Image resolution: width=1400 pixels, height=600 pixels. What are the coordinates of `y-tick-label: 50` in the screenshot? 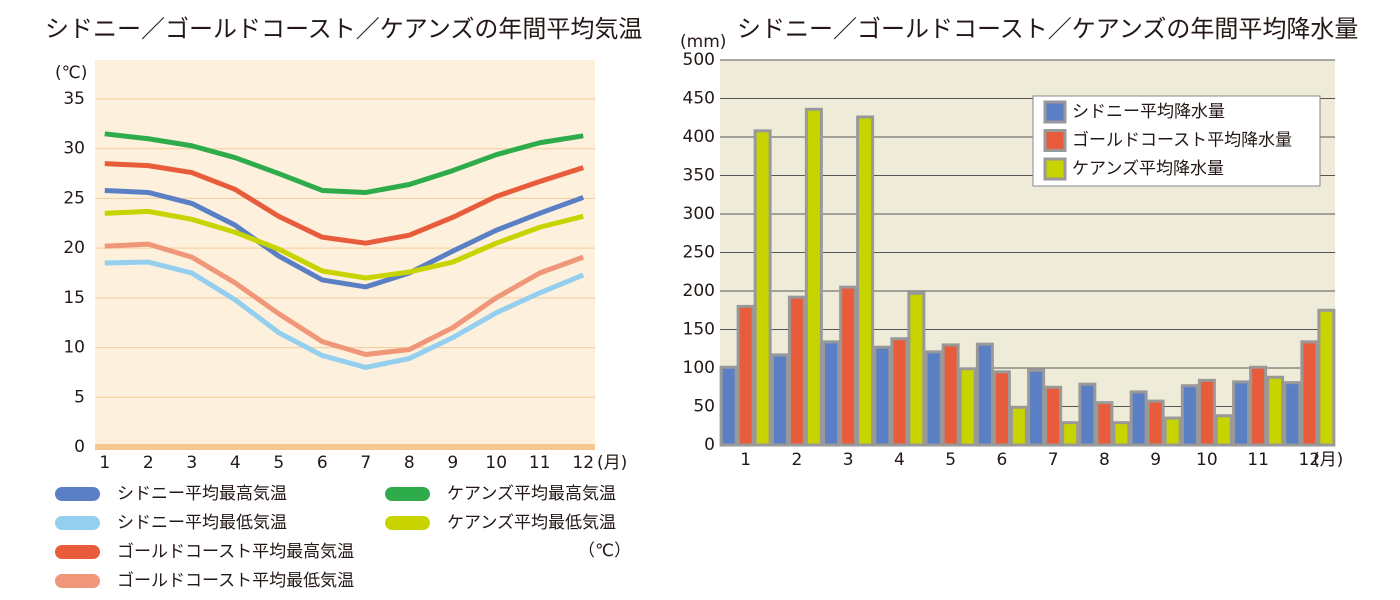 It's located at (704, 407).